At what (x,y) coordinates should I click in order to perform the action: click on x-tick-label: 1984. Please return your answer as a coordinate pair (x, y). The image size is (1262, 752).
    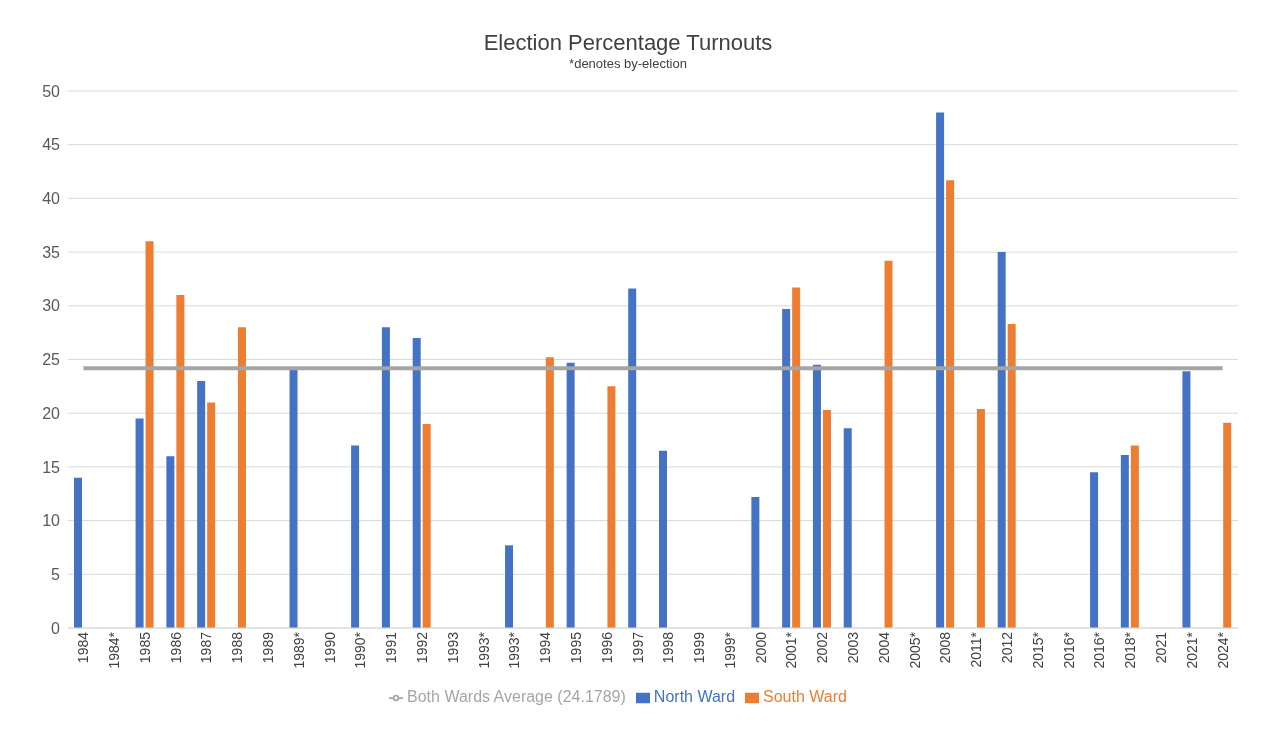
    Looking at the image, I should click on (83, 647).